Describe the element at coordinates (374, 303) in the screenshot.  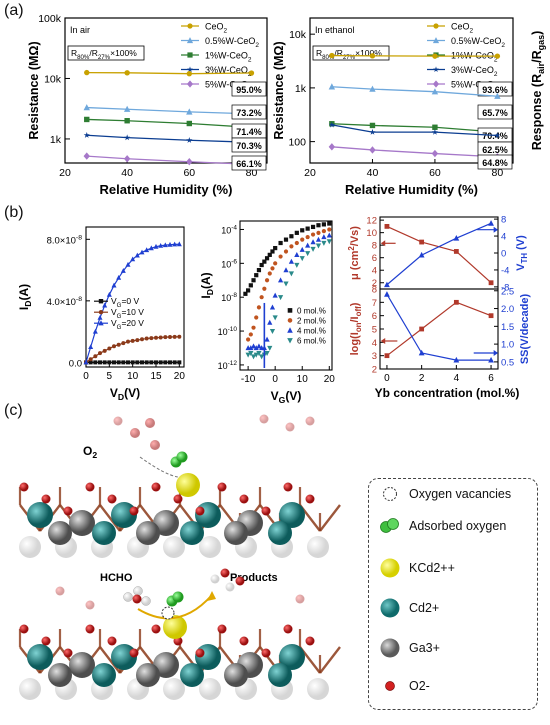
I see `y-tick-label-left: 7` at that location.